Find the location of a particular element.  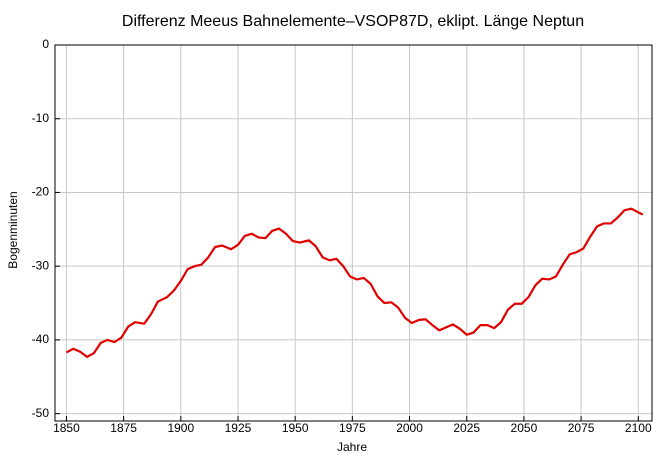

y-tick-label: -40 is located at coordinates (41, 339).